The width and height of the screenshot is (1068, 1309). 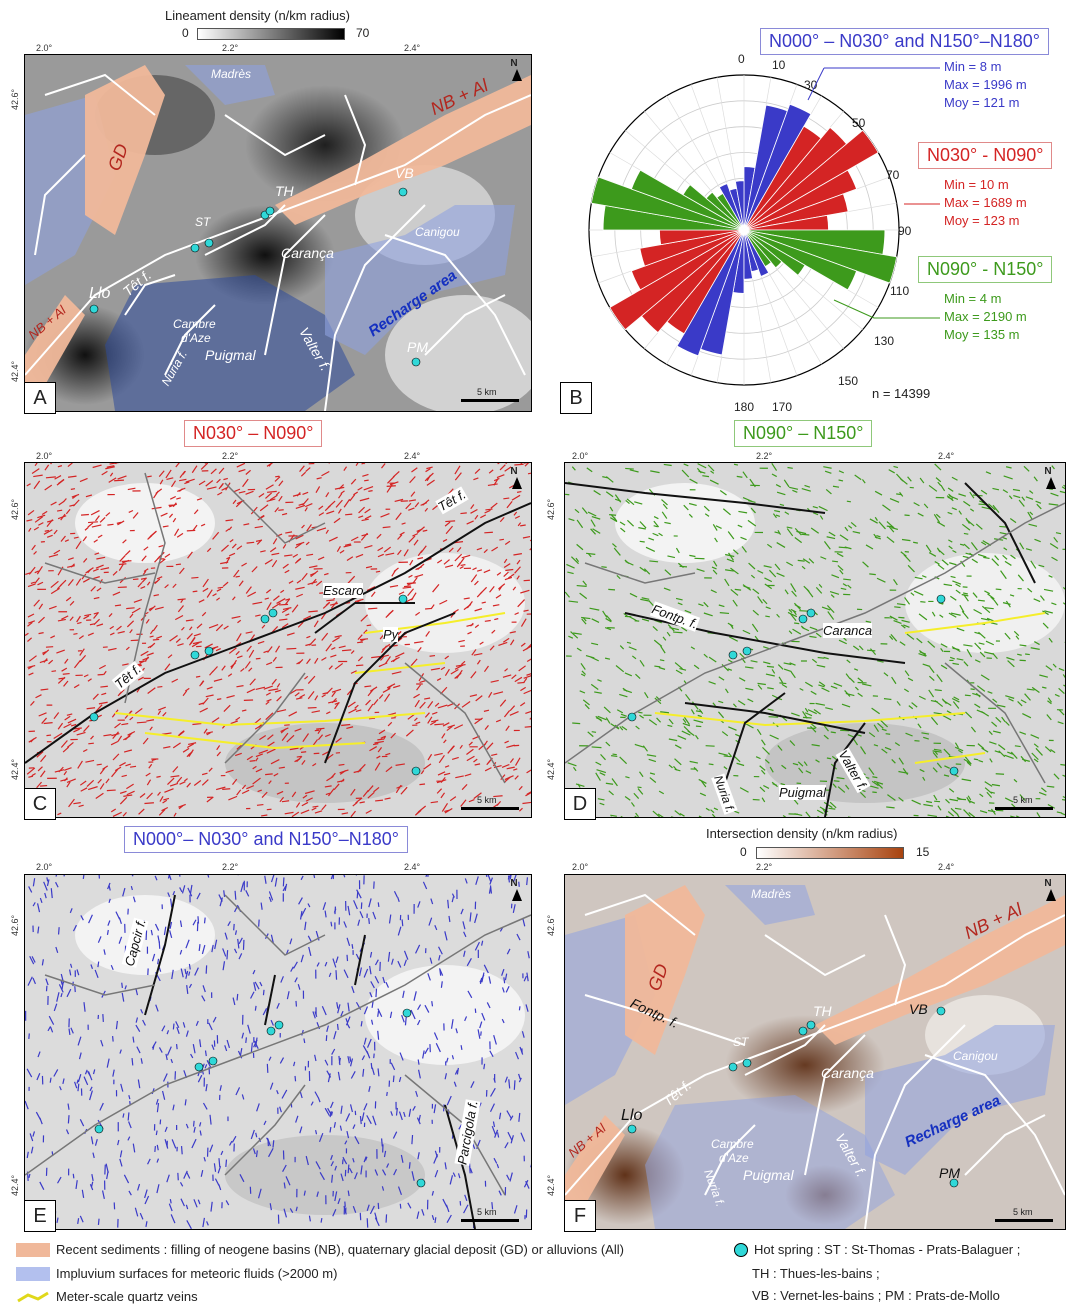 I want to click on tick-x-c-2: 2.4°, so click(x=412, y=456).